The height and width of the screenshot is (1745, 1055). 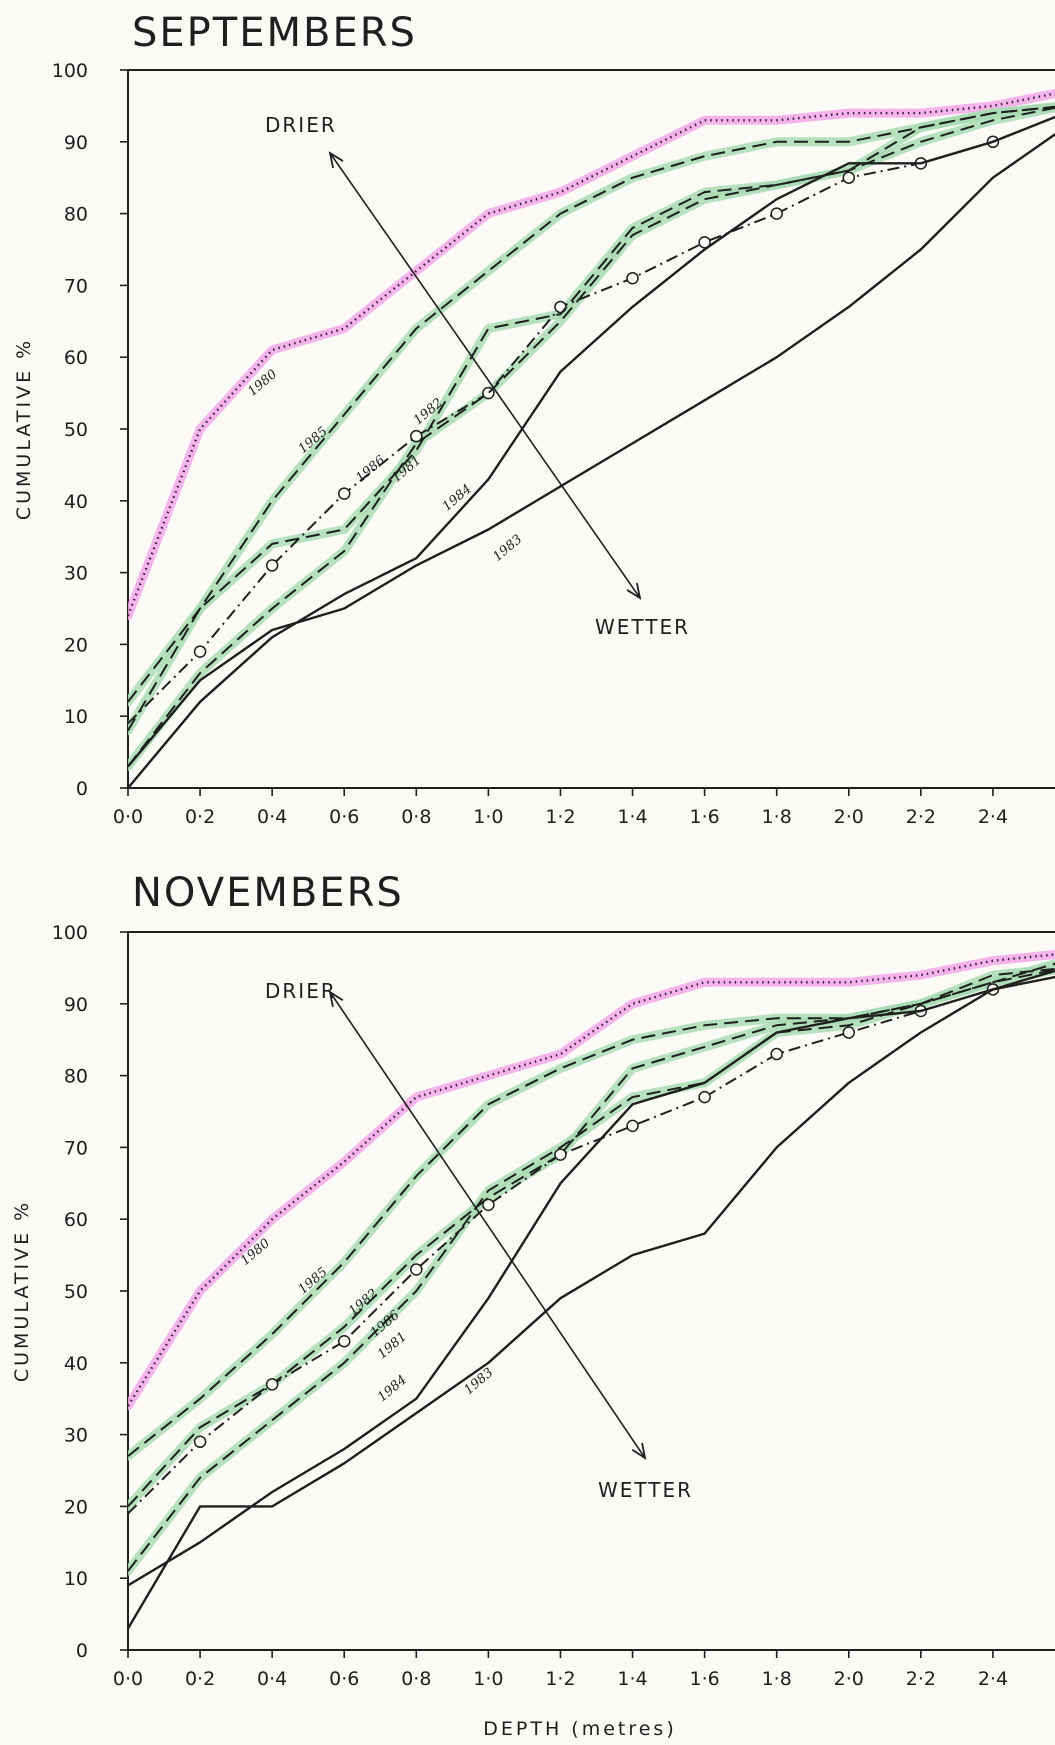 What do you see at coordinates (274, 33) in the screenshot?
I see `chart-title: SEPTEMBERS` at bounding box center [274, 33].